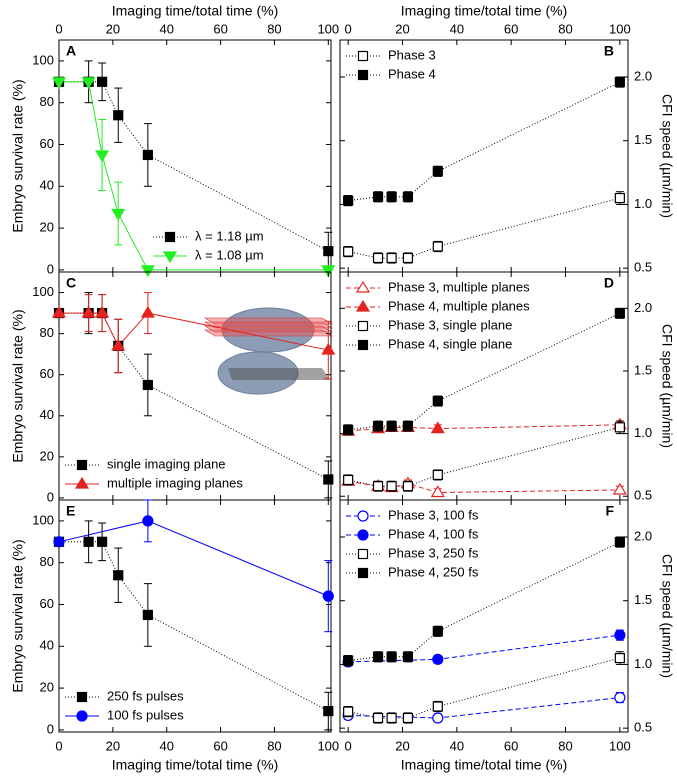 The height and width of the screenshot is (783, 677). Describe the element at coordinates (279, 374) in the screenshot. I see `imaging-plane` at that location.